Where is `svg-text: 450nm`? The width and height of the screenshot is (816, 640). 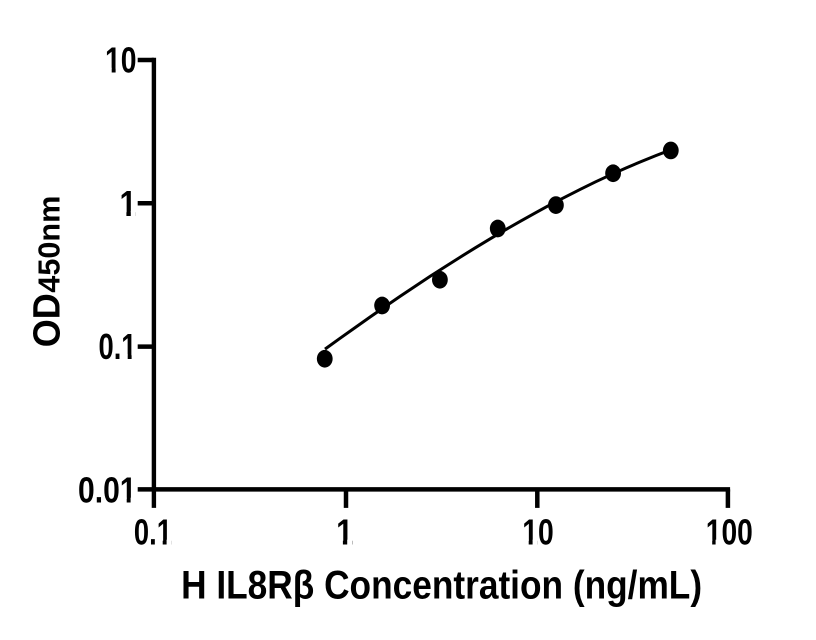
svg-text: 450nm is located at coordinates (49, 244).